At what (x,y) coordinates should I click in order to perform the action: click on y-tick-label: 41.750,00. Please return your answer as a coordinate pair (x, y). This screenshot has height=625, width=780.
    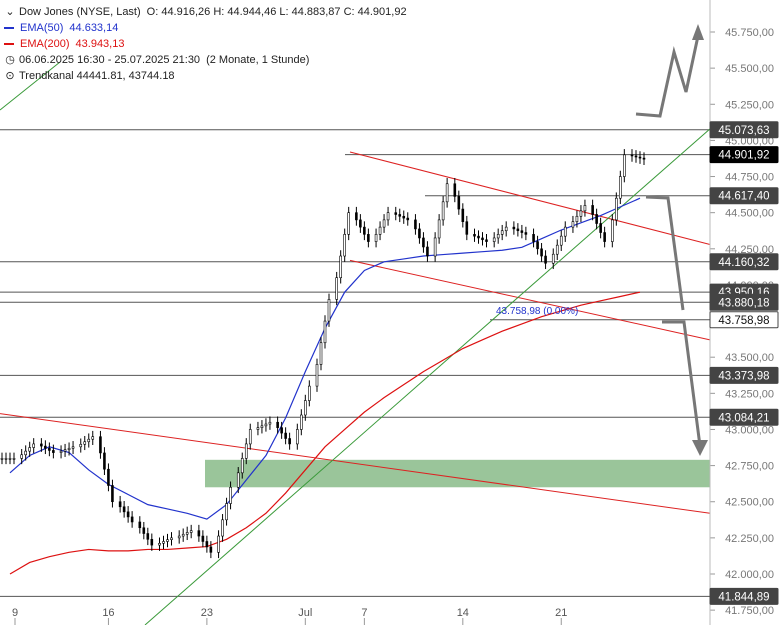
    Looking at the image, I should click on (749, 611).